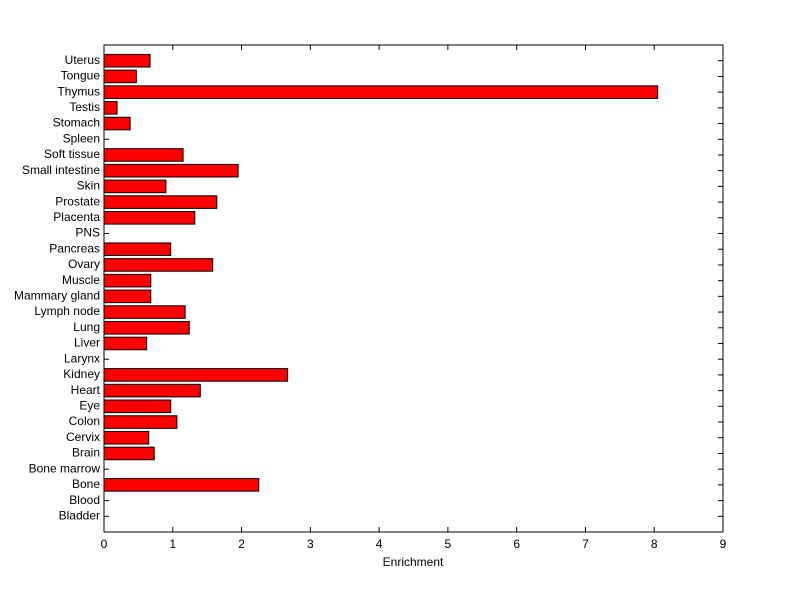 The width and height of the screenshot is (800, 599). I want to click on y-tick-label: Blood, so click(84, 500).